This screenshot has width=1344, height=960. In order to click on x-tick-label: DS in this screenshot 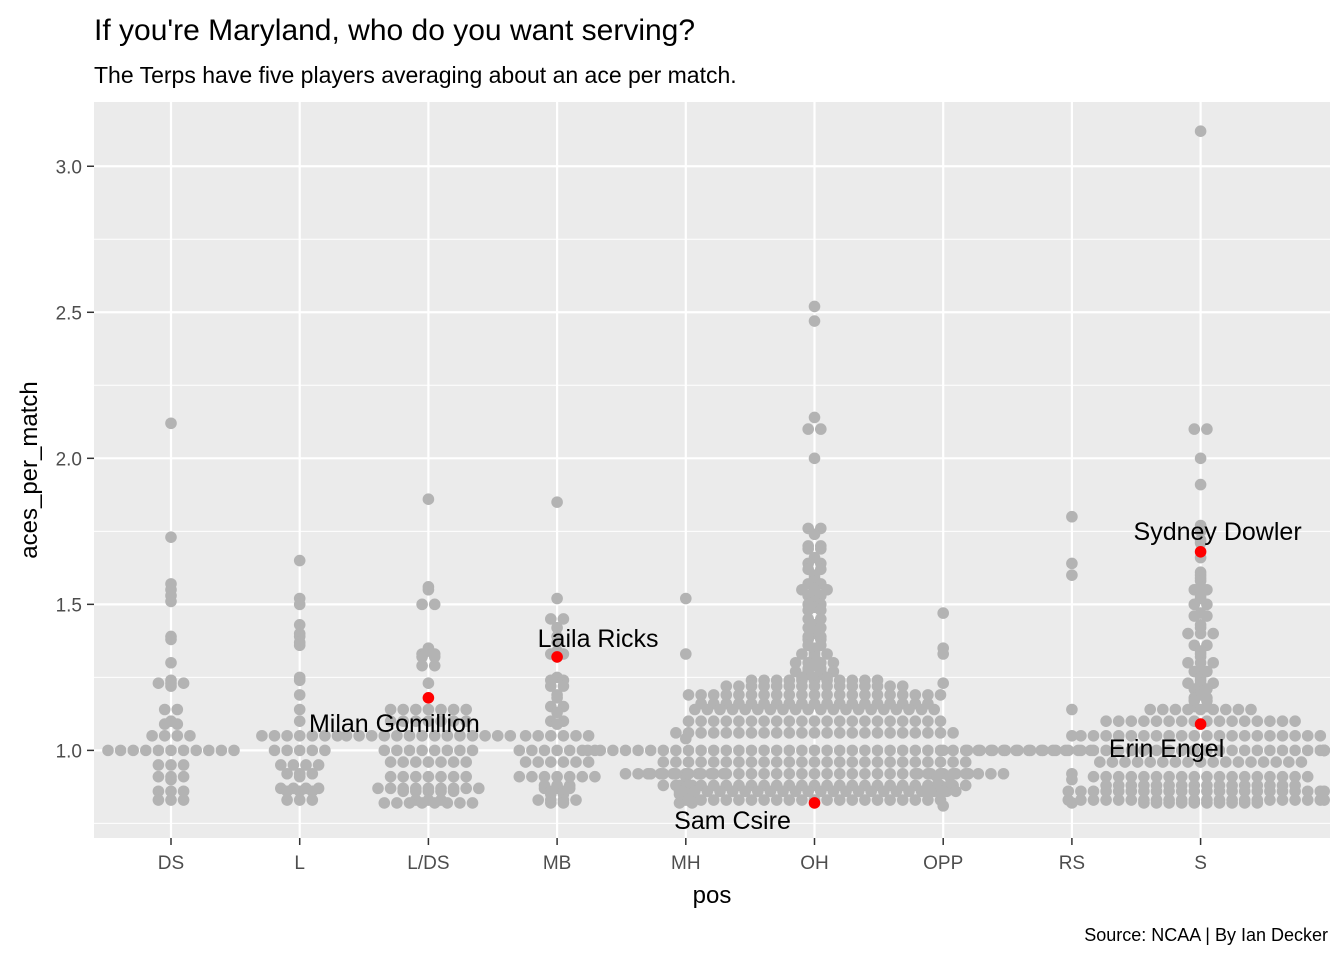, I will do `click(171, 863)`.